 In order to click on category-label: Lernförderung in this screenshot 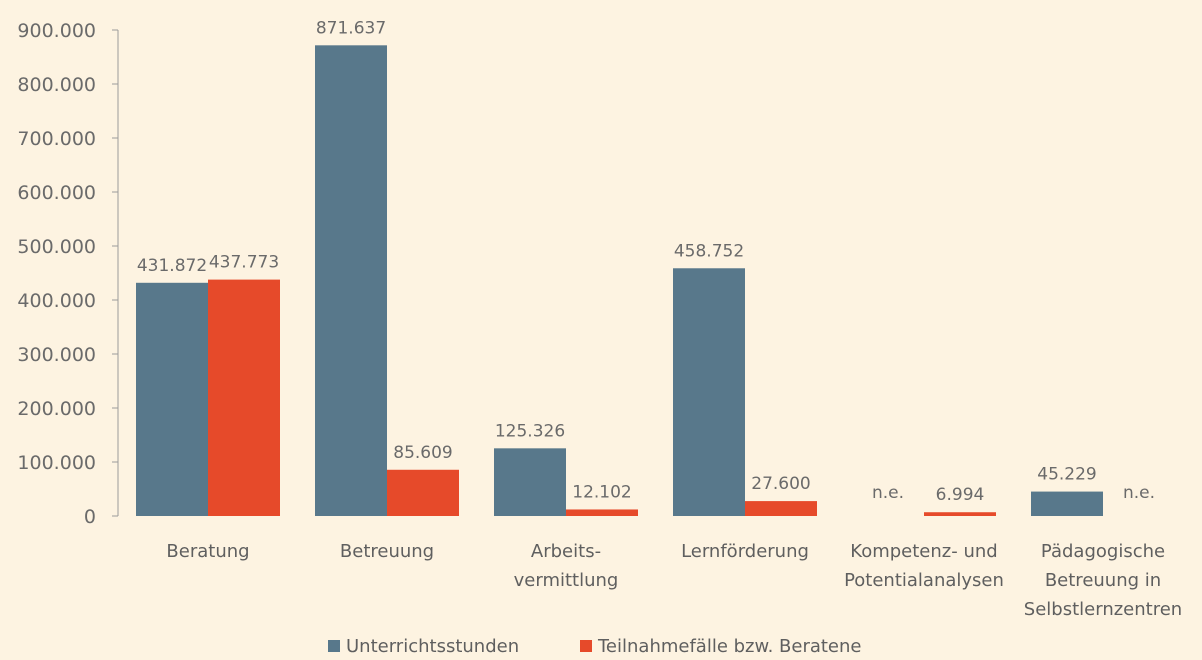, I will do `click(745, 551)`.